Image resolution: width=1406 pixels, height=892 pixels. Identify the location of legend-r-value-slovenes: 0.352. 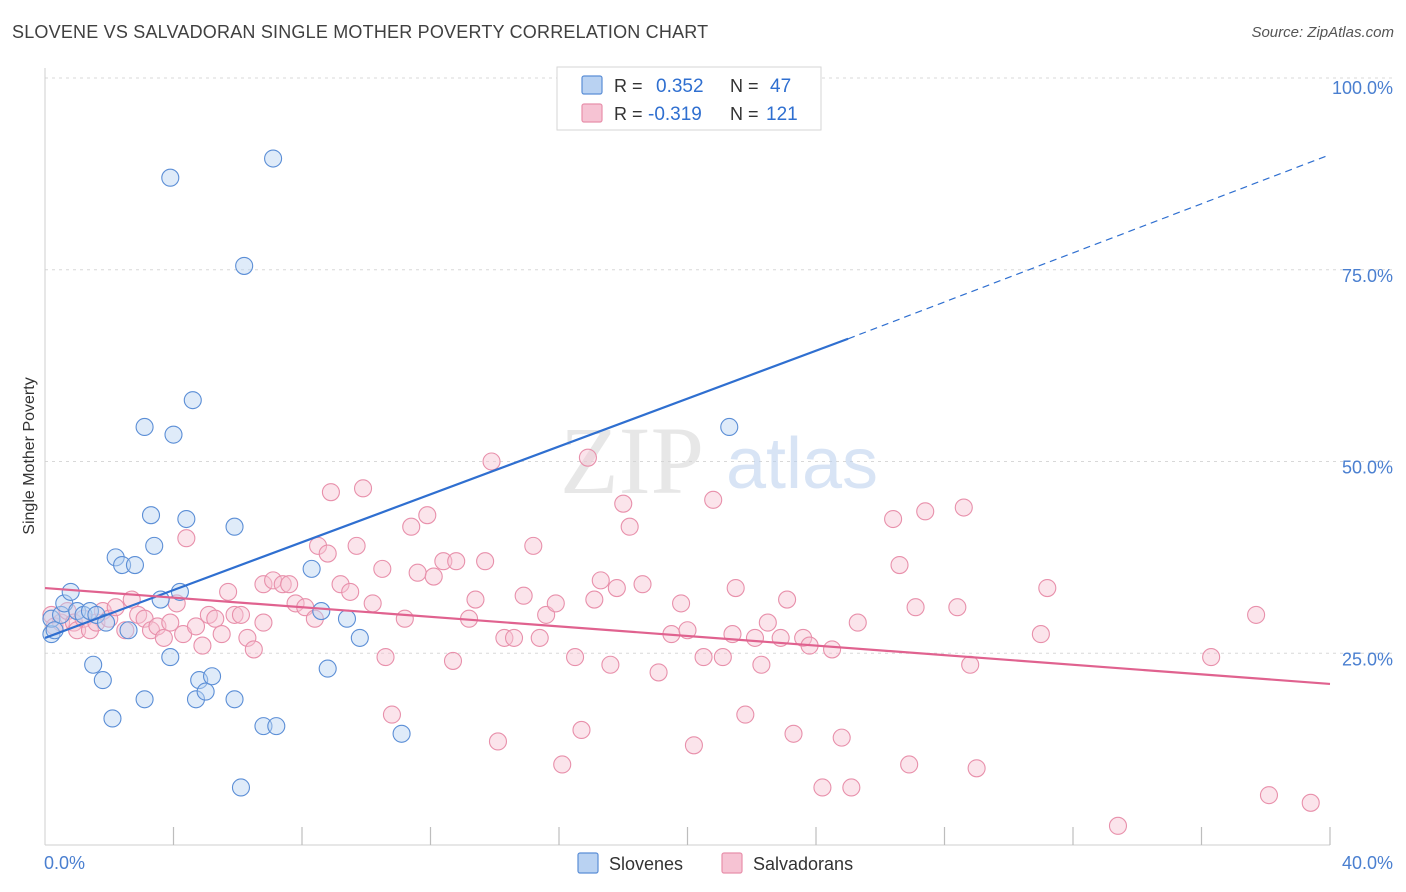
(680, 86).